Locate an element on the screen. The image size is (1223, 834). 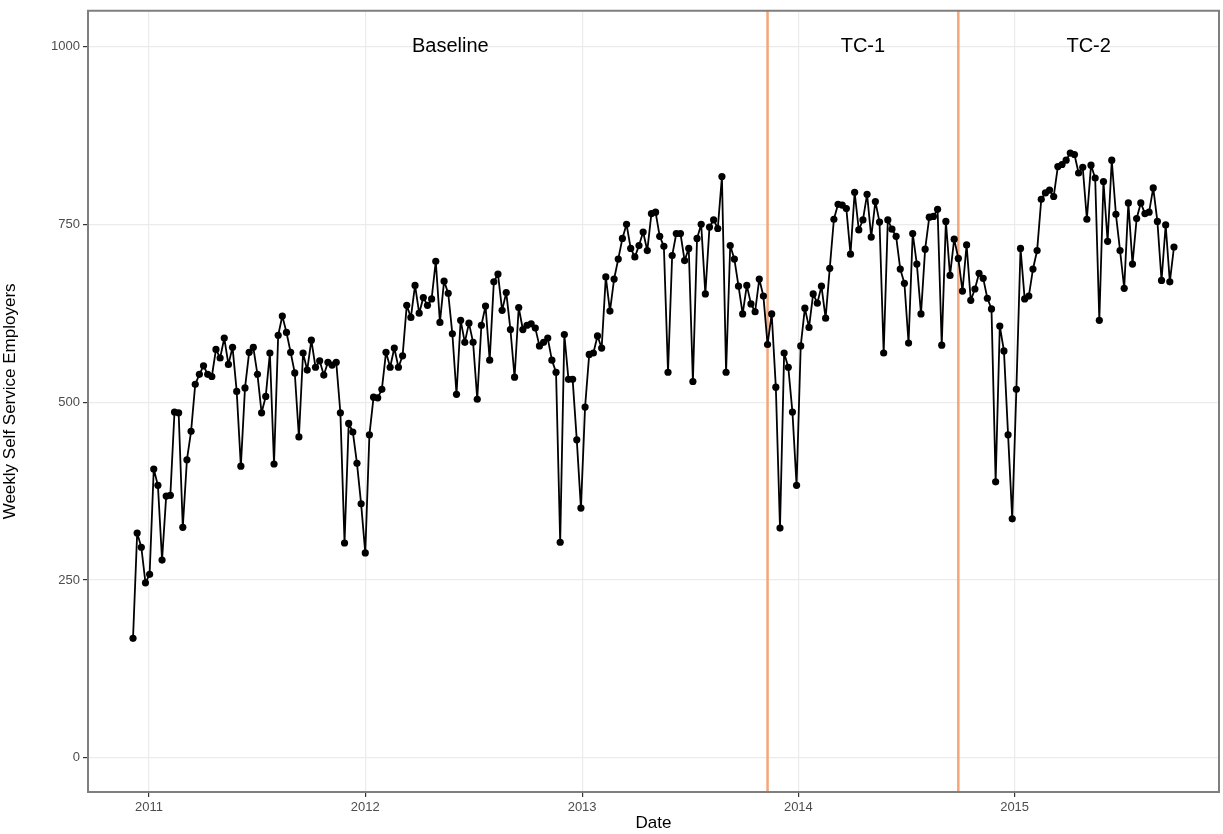
y-tick-label: 1000 is located at coordinates (65, 45).